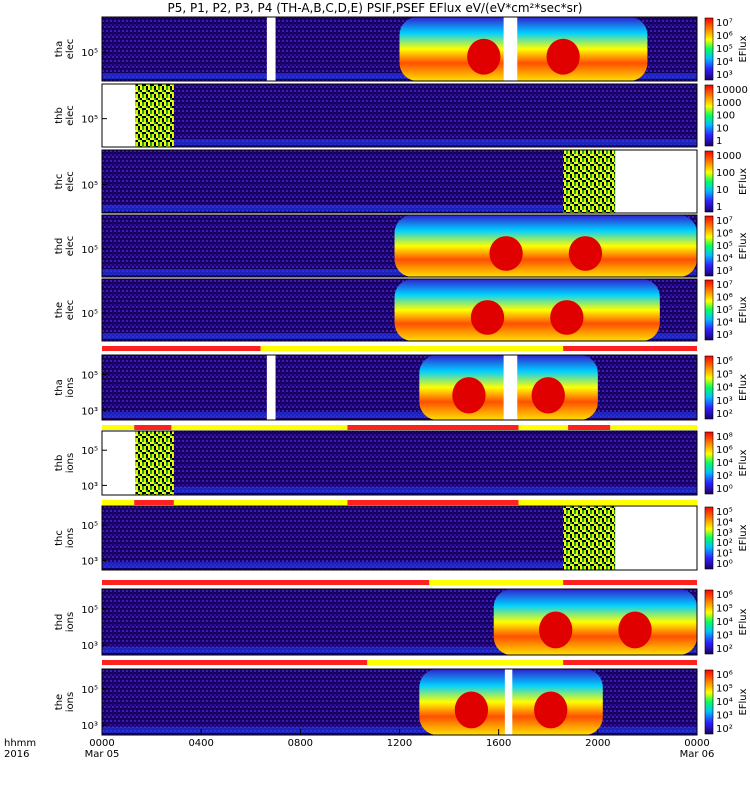 The width and height of the screenshot is (750, 804). I want to click on x-tick-label: 2000, so click(597, 743).